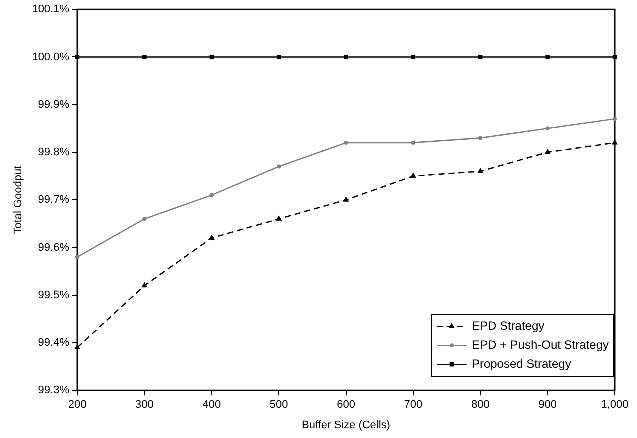 The width and height of the screenshot is (637, 438). I want to click on y-axis-title: Total Goodput, so click(18, 200).